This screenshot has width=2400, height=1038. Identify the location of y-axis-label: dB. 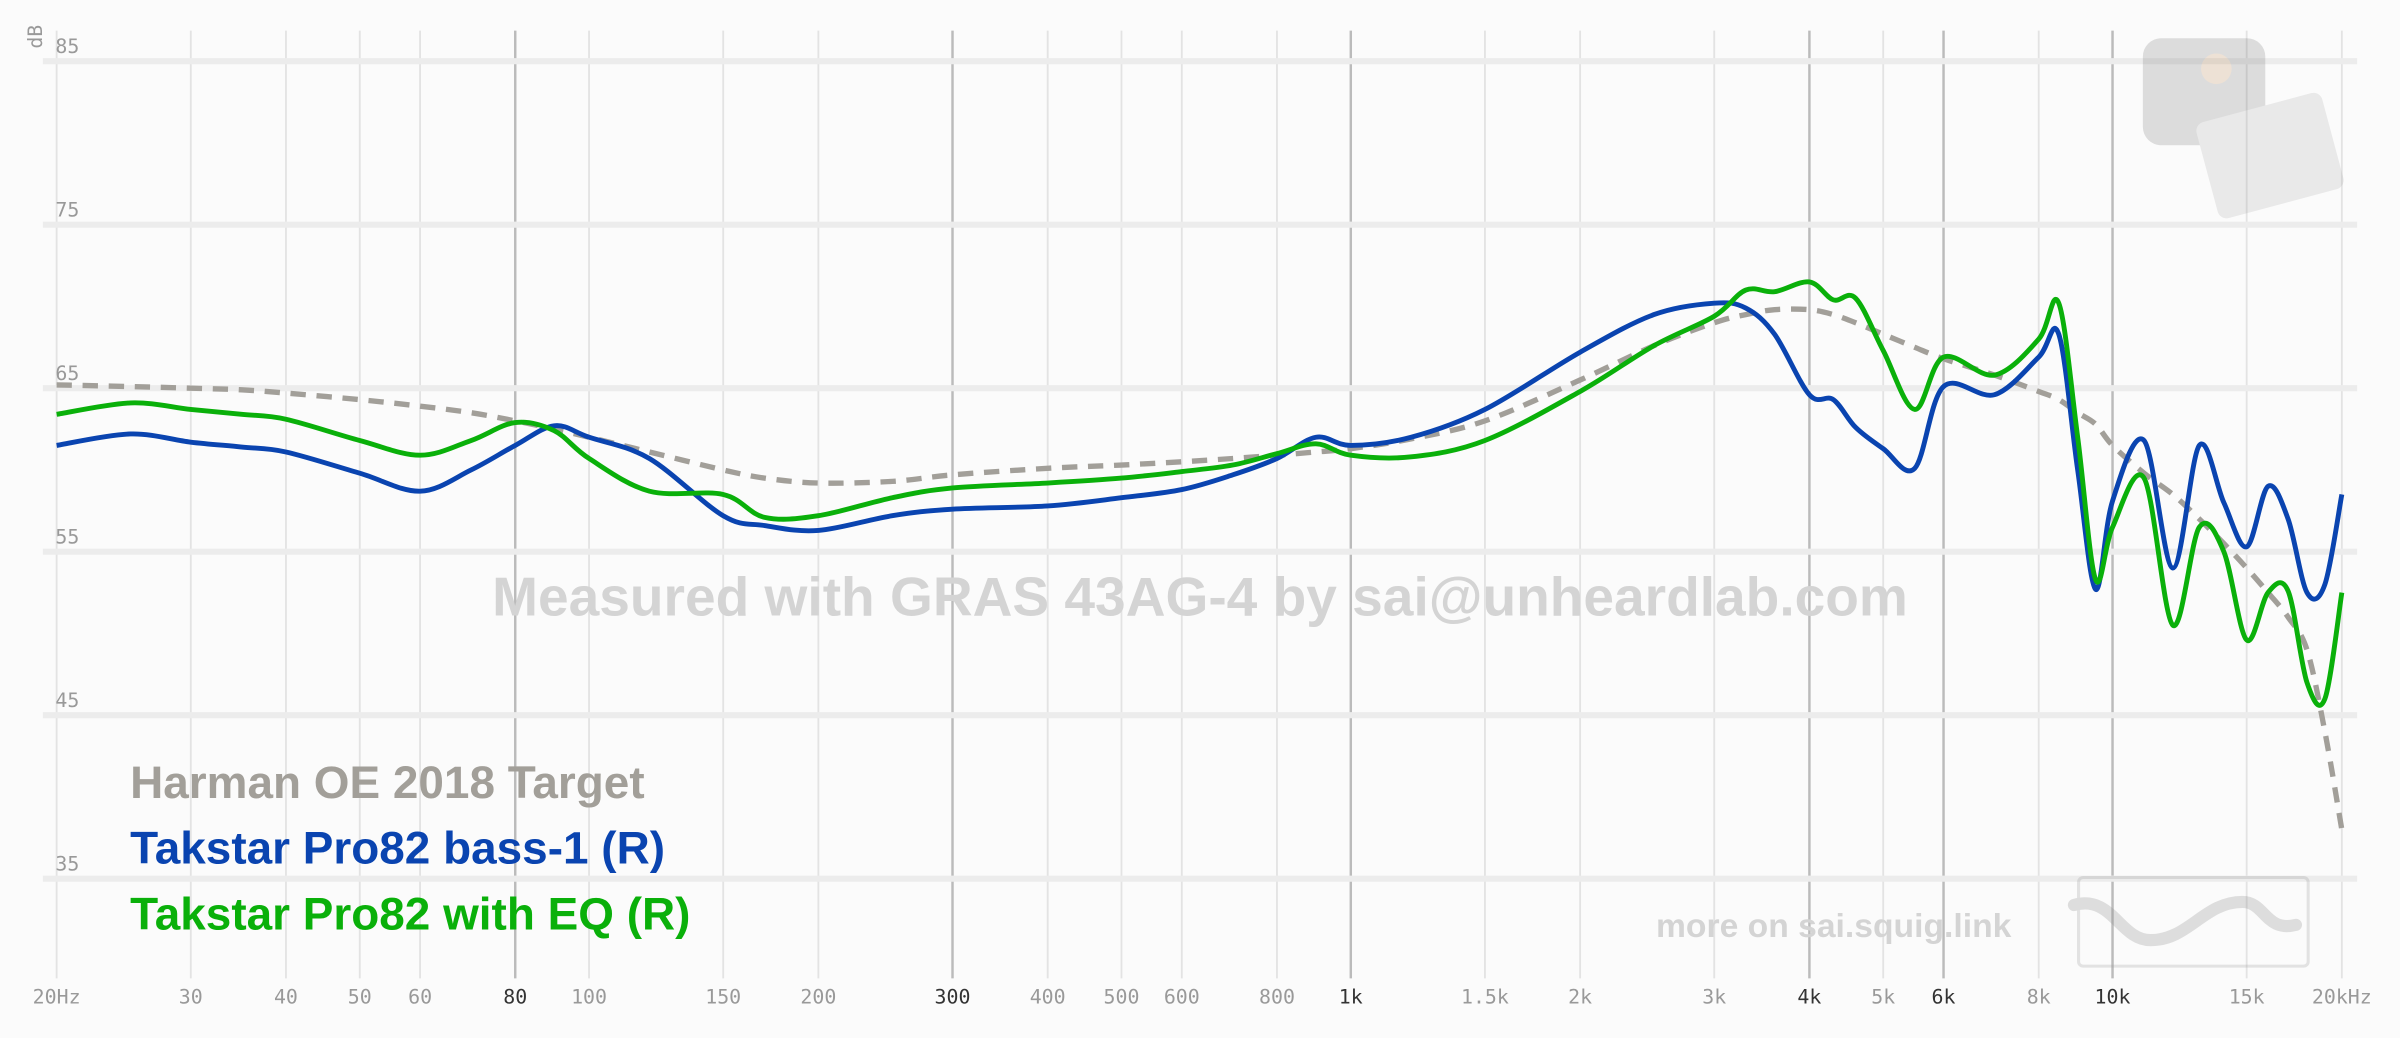
(35, 37).